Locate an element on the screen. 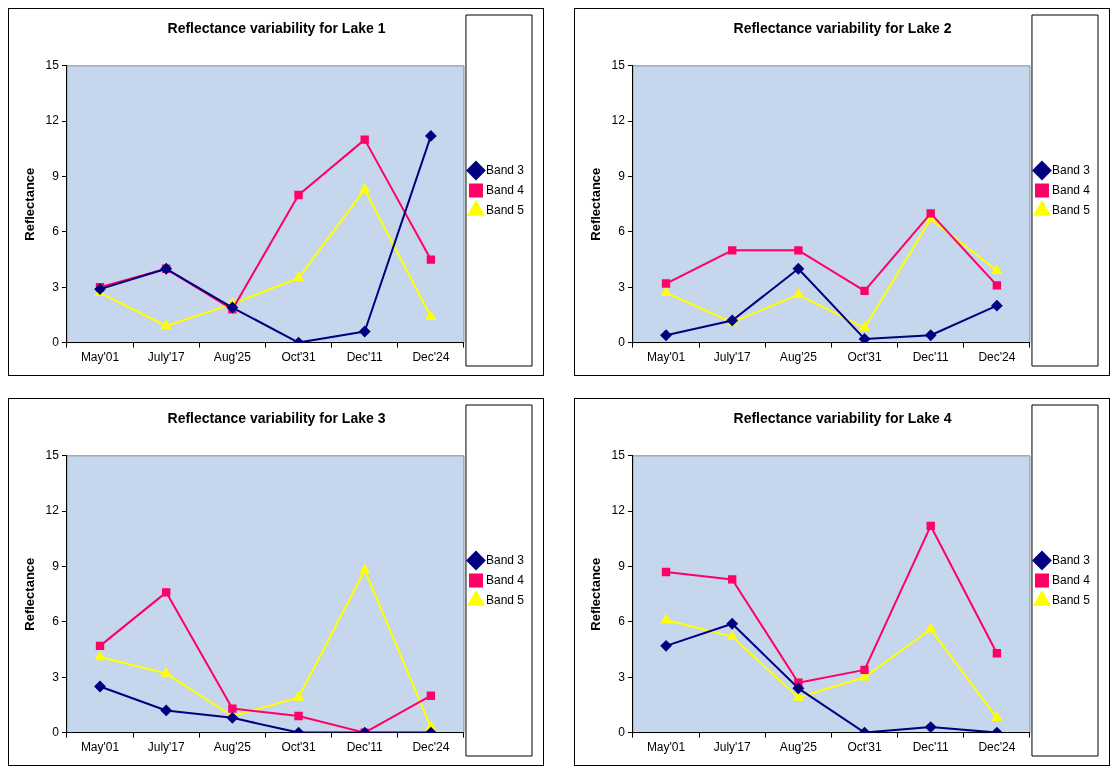 The height and width of the screenshot is (782, 1119). chart-title: Reflectance variability for Lake 3 is located at coordinates (276, 418).